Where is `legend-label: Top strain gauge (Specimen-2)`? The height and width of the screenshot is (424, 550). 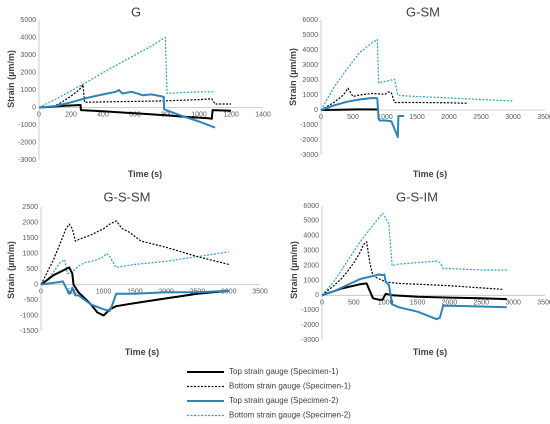
legend-label: Top strain gauge (Specimen-2) is located at coordinates (284, 400).